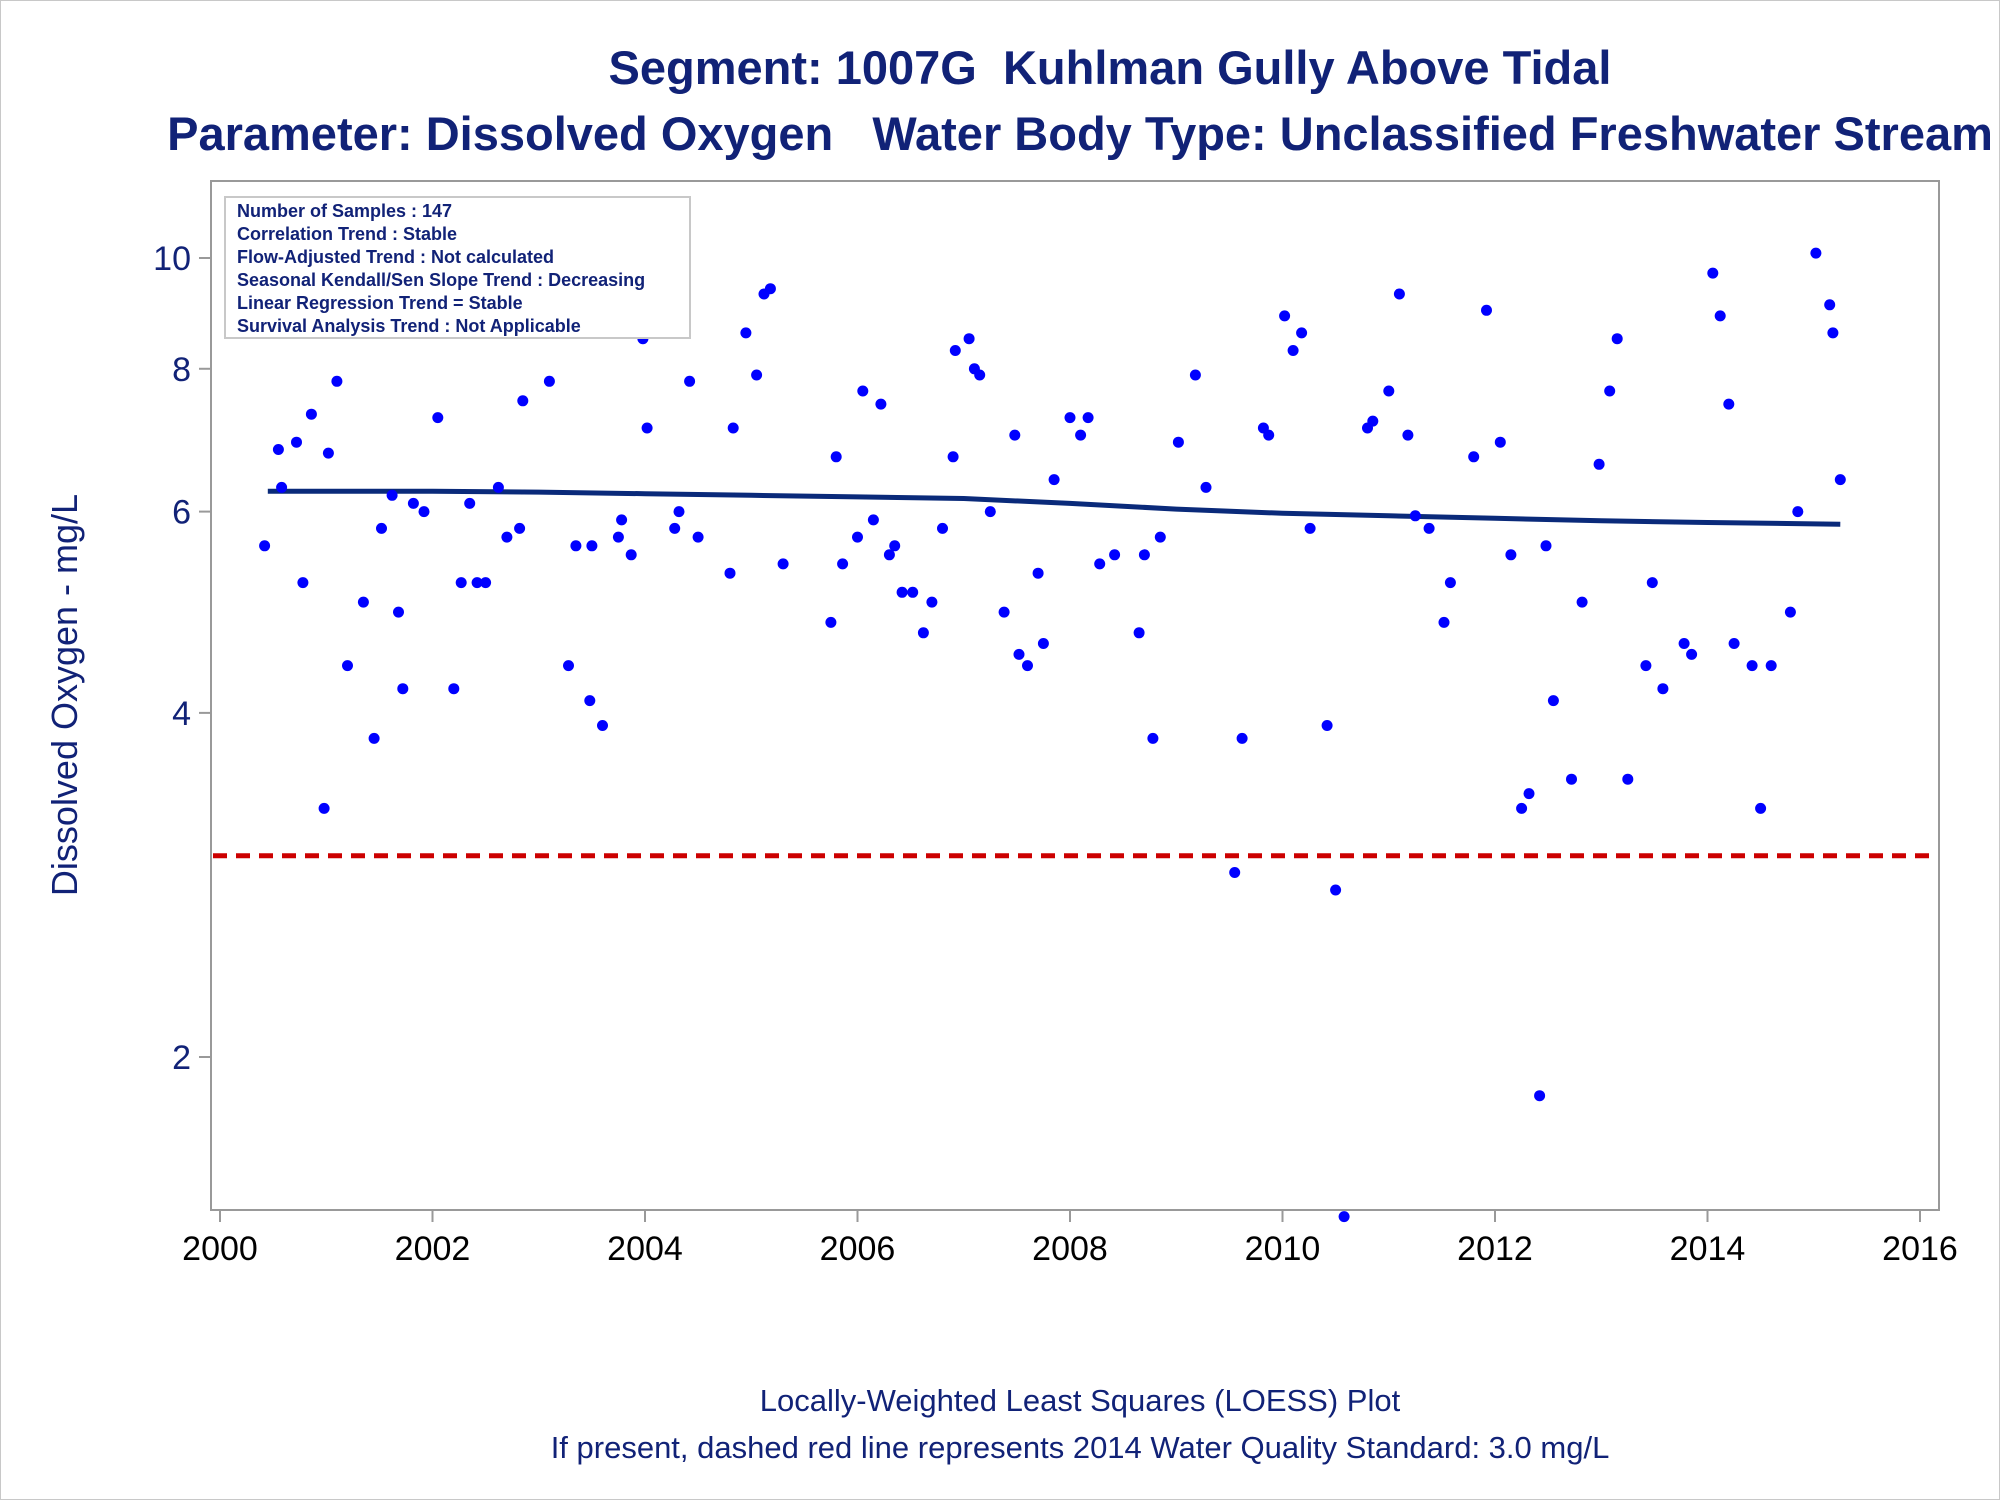  Describe the element at coordinates (395, 257) in the screenshot. I see `stats-line: Flow-Adjusted Trend : Not calculated` at that location.